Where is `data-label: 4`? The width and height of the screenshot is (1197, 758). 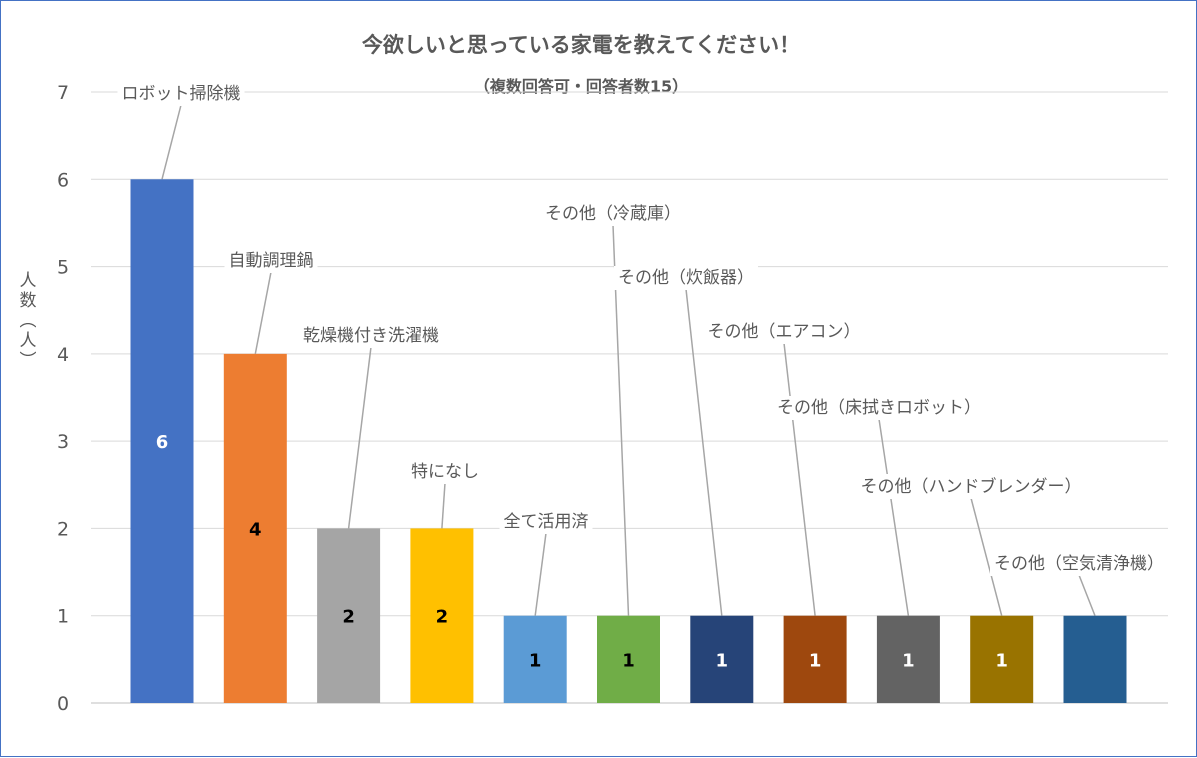 data-label: 4 is located at coordinates (255, 529).